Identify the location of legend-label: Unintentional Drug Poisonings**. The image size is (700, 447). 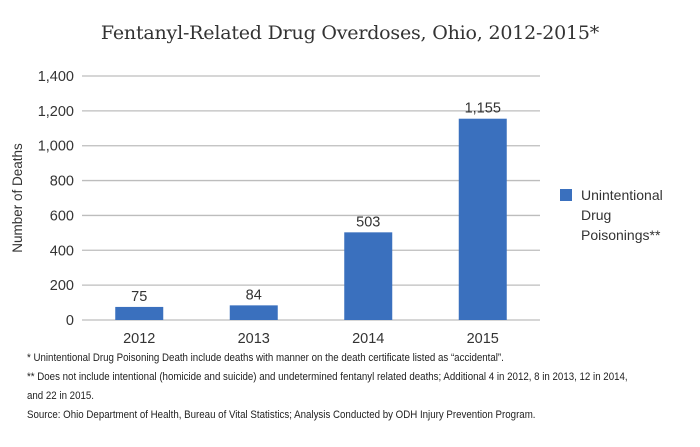
(622, 215).